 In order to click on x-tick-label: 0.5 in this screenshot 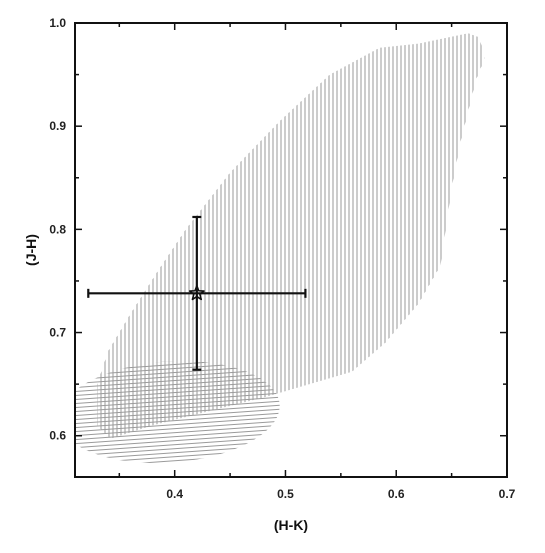, I will do `click(285, 494)`.